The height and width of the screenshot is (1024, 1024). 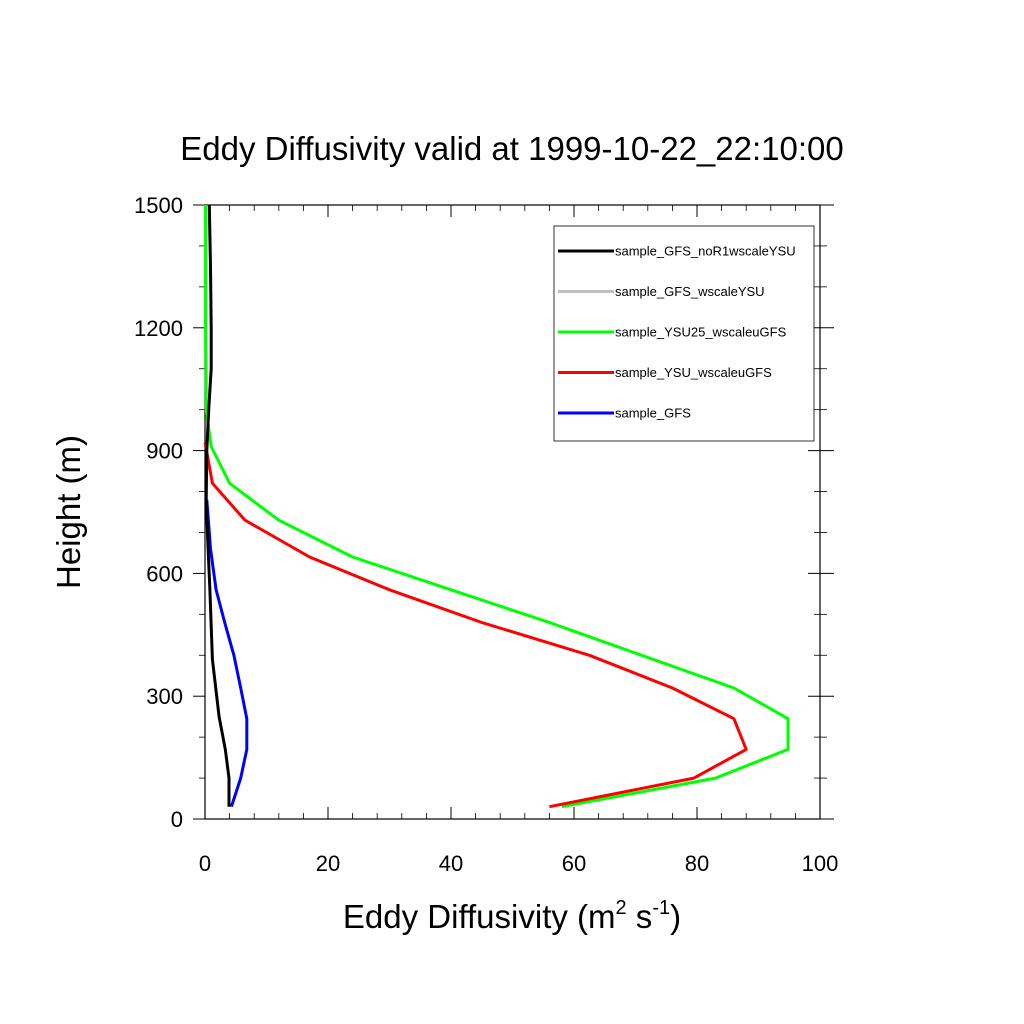 I want to click on series-line-sample-gfs, so click(x=227, y=653).